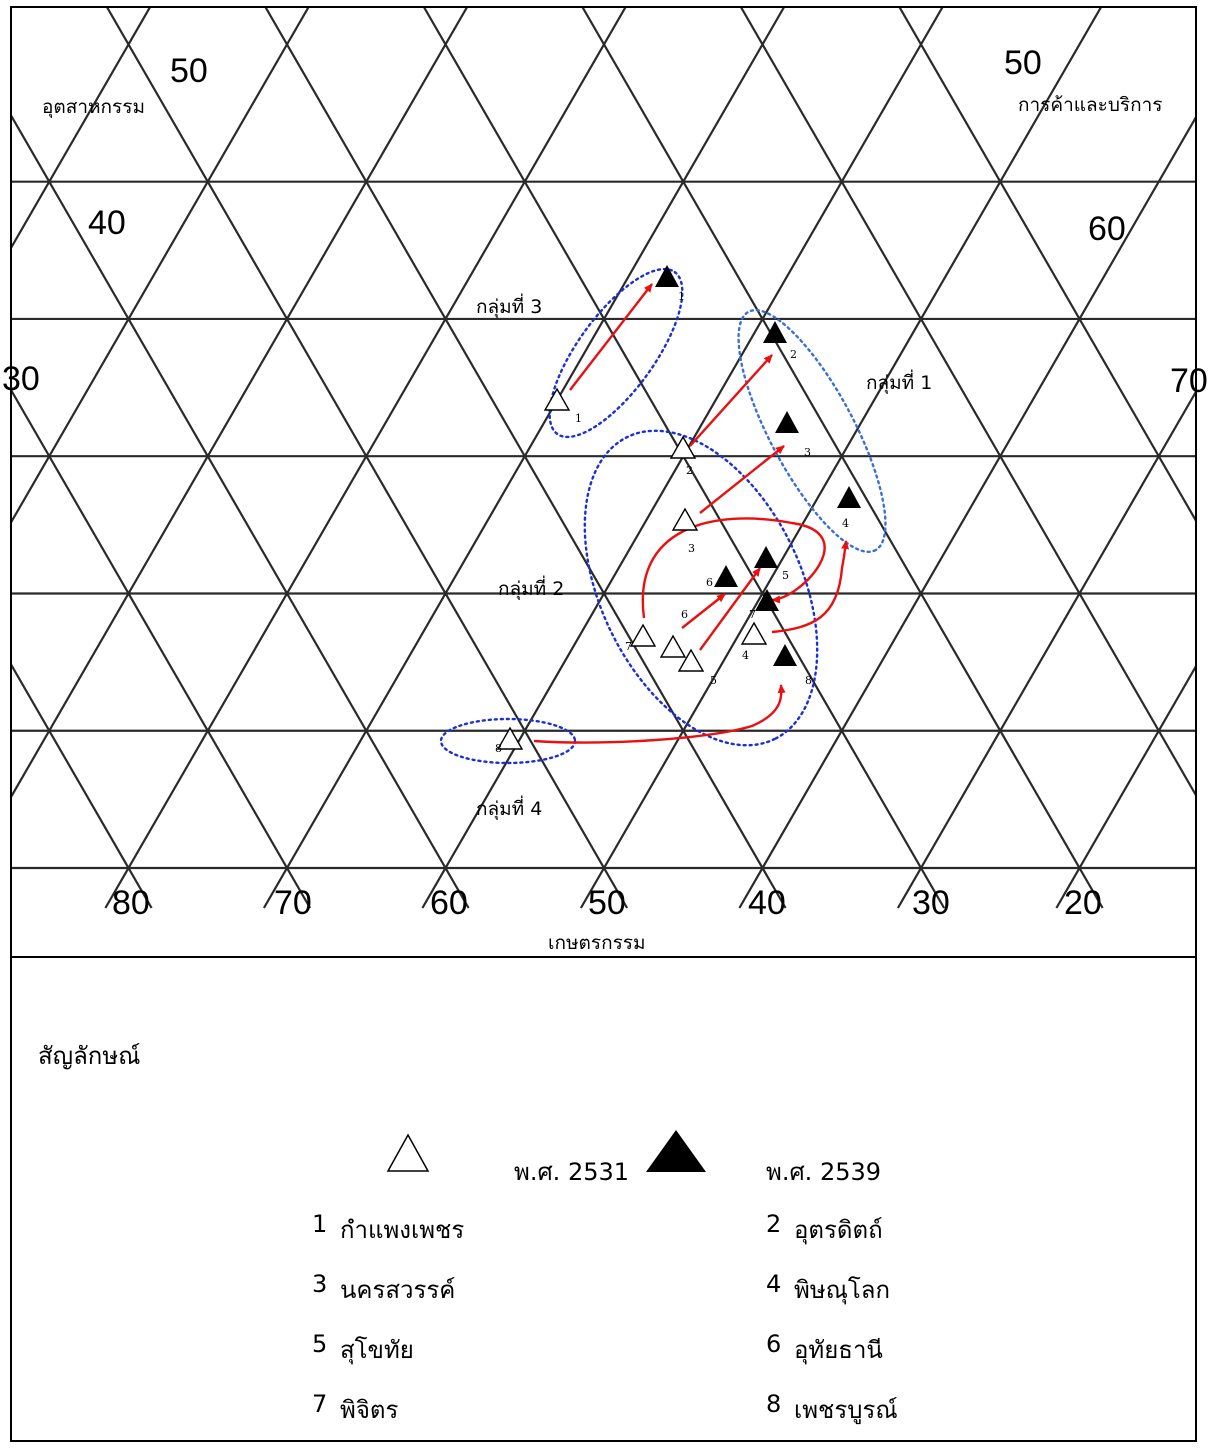 This screenshot has height=1452, width=1209. I want to click on legend-province-num: 3, so click(320, 1284).